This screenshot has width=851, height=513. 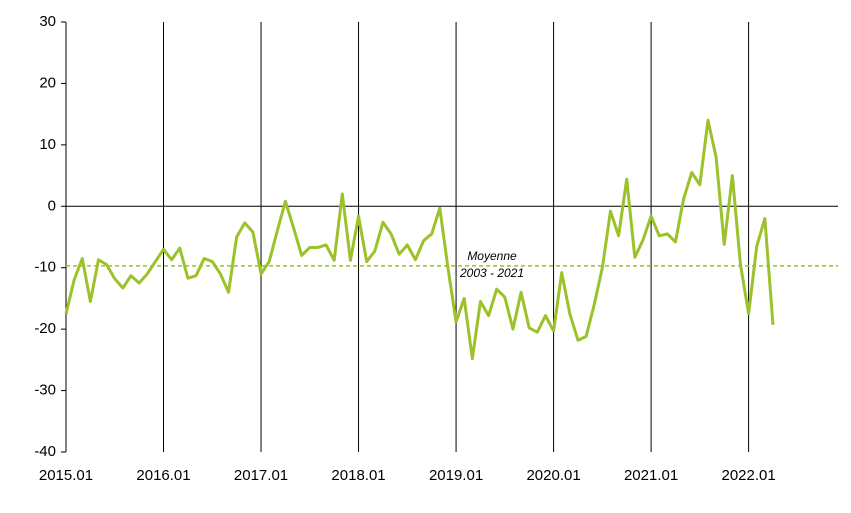 I want to click on x-tick-label: 2022.01, so click(x=748, y=475).